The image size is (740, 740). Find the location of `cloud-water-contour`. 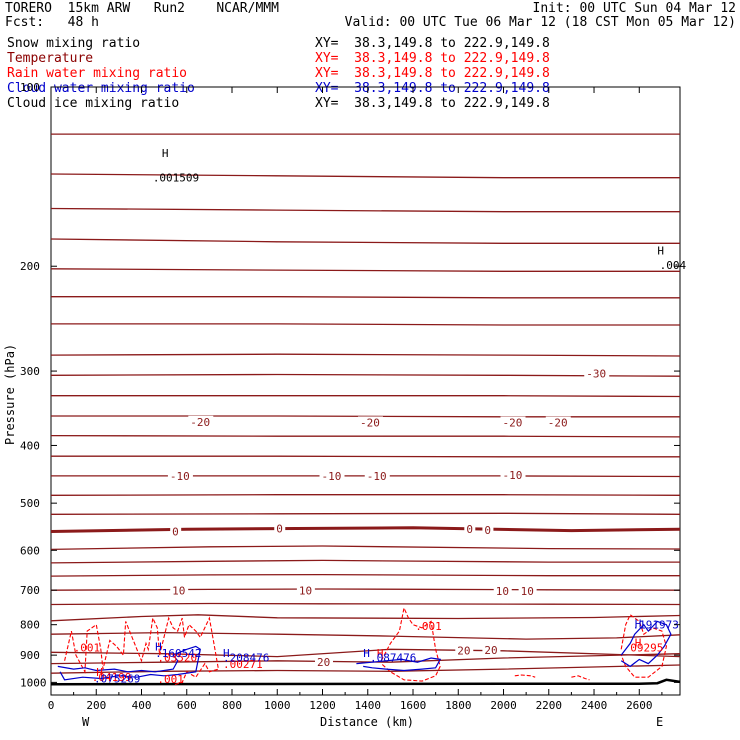

cloud-water-contour is located at coordinates (646, 644).